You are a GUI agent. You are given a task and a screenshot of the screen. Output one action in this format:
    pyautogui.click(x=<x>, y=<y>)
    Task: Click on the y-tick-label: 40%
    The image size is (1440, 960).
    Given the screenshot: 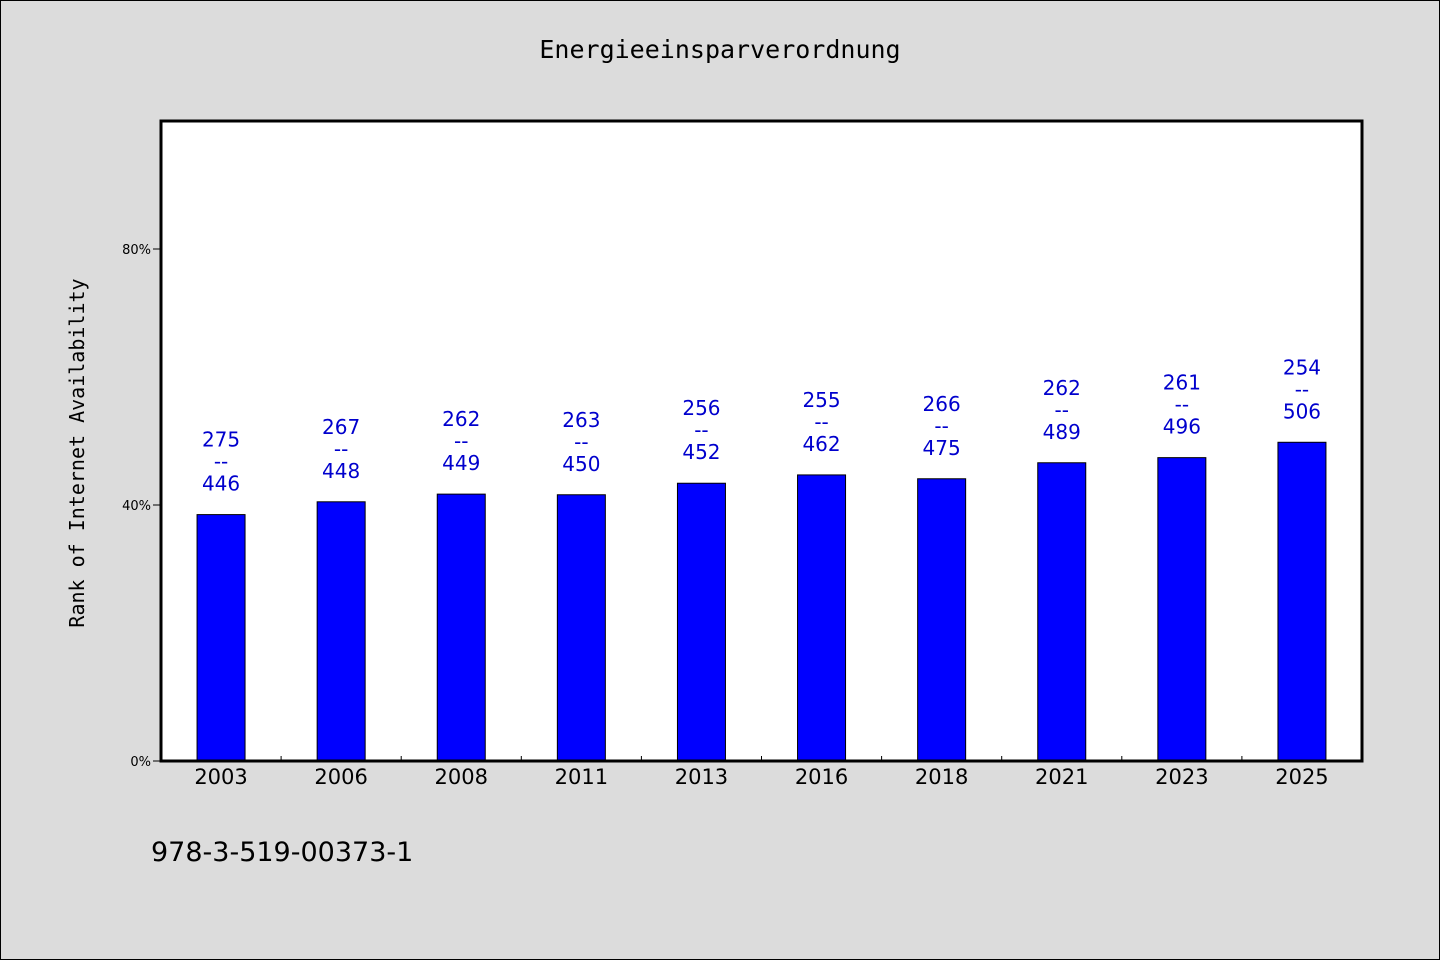 What is the action you would take?
    pyautogui.click(x=136, y=506)
    